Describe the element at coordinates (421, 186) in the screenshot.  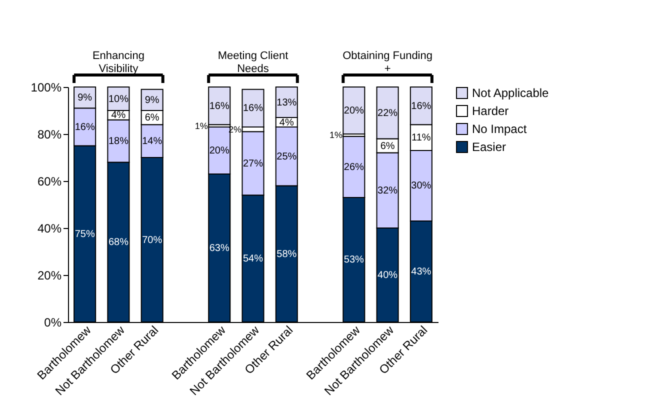
I see `data-label: 30%` at that location.